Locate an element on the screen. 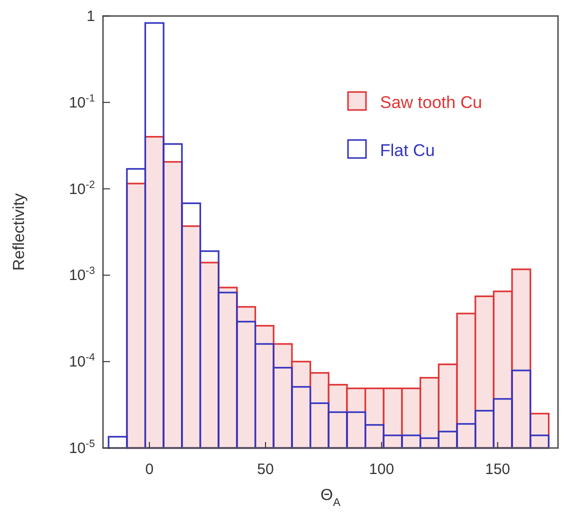 This screenshot has width=564, height=514. y-tick-label: 10$^{-5}$ is located at coordinates (82, 447).